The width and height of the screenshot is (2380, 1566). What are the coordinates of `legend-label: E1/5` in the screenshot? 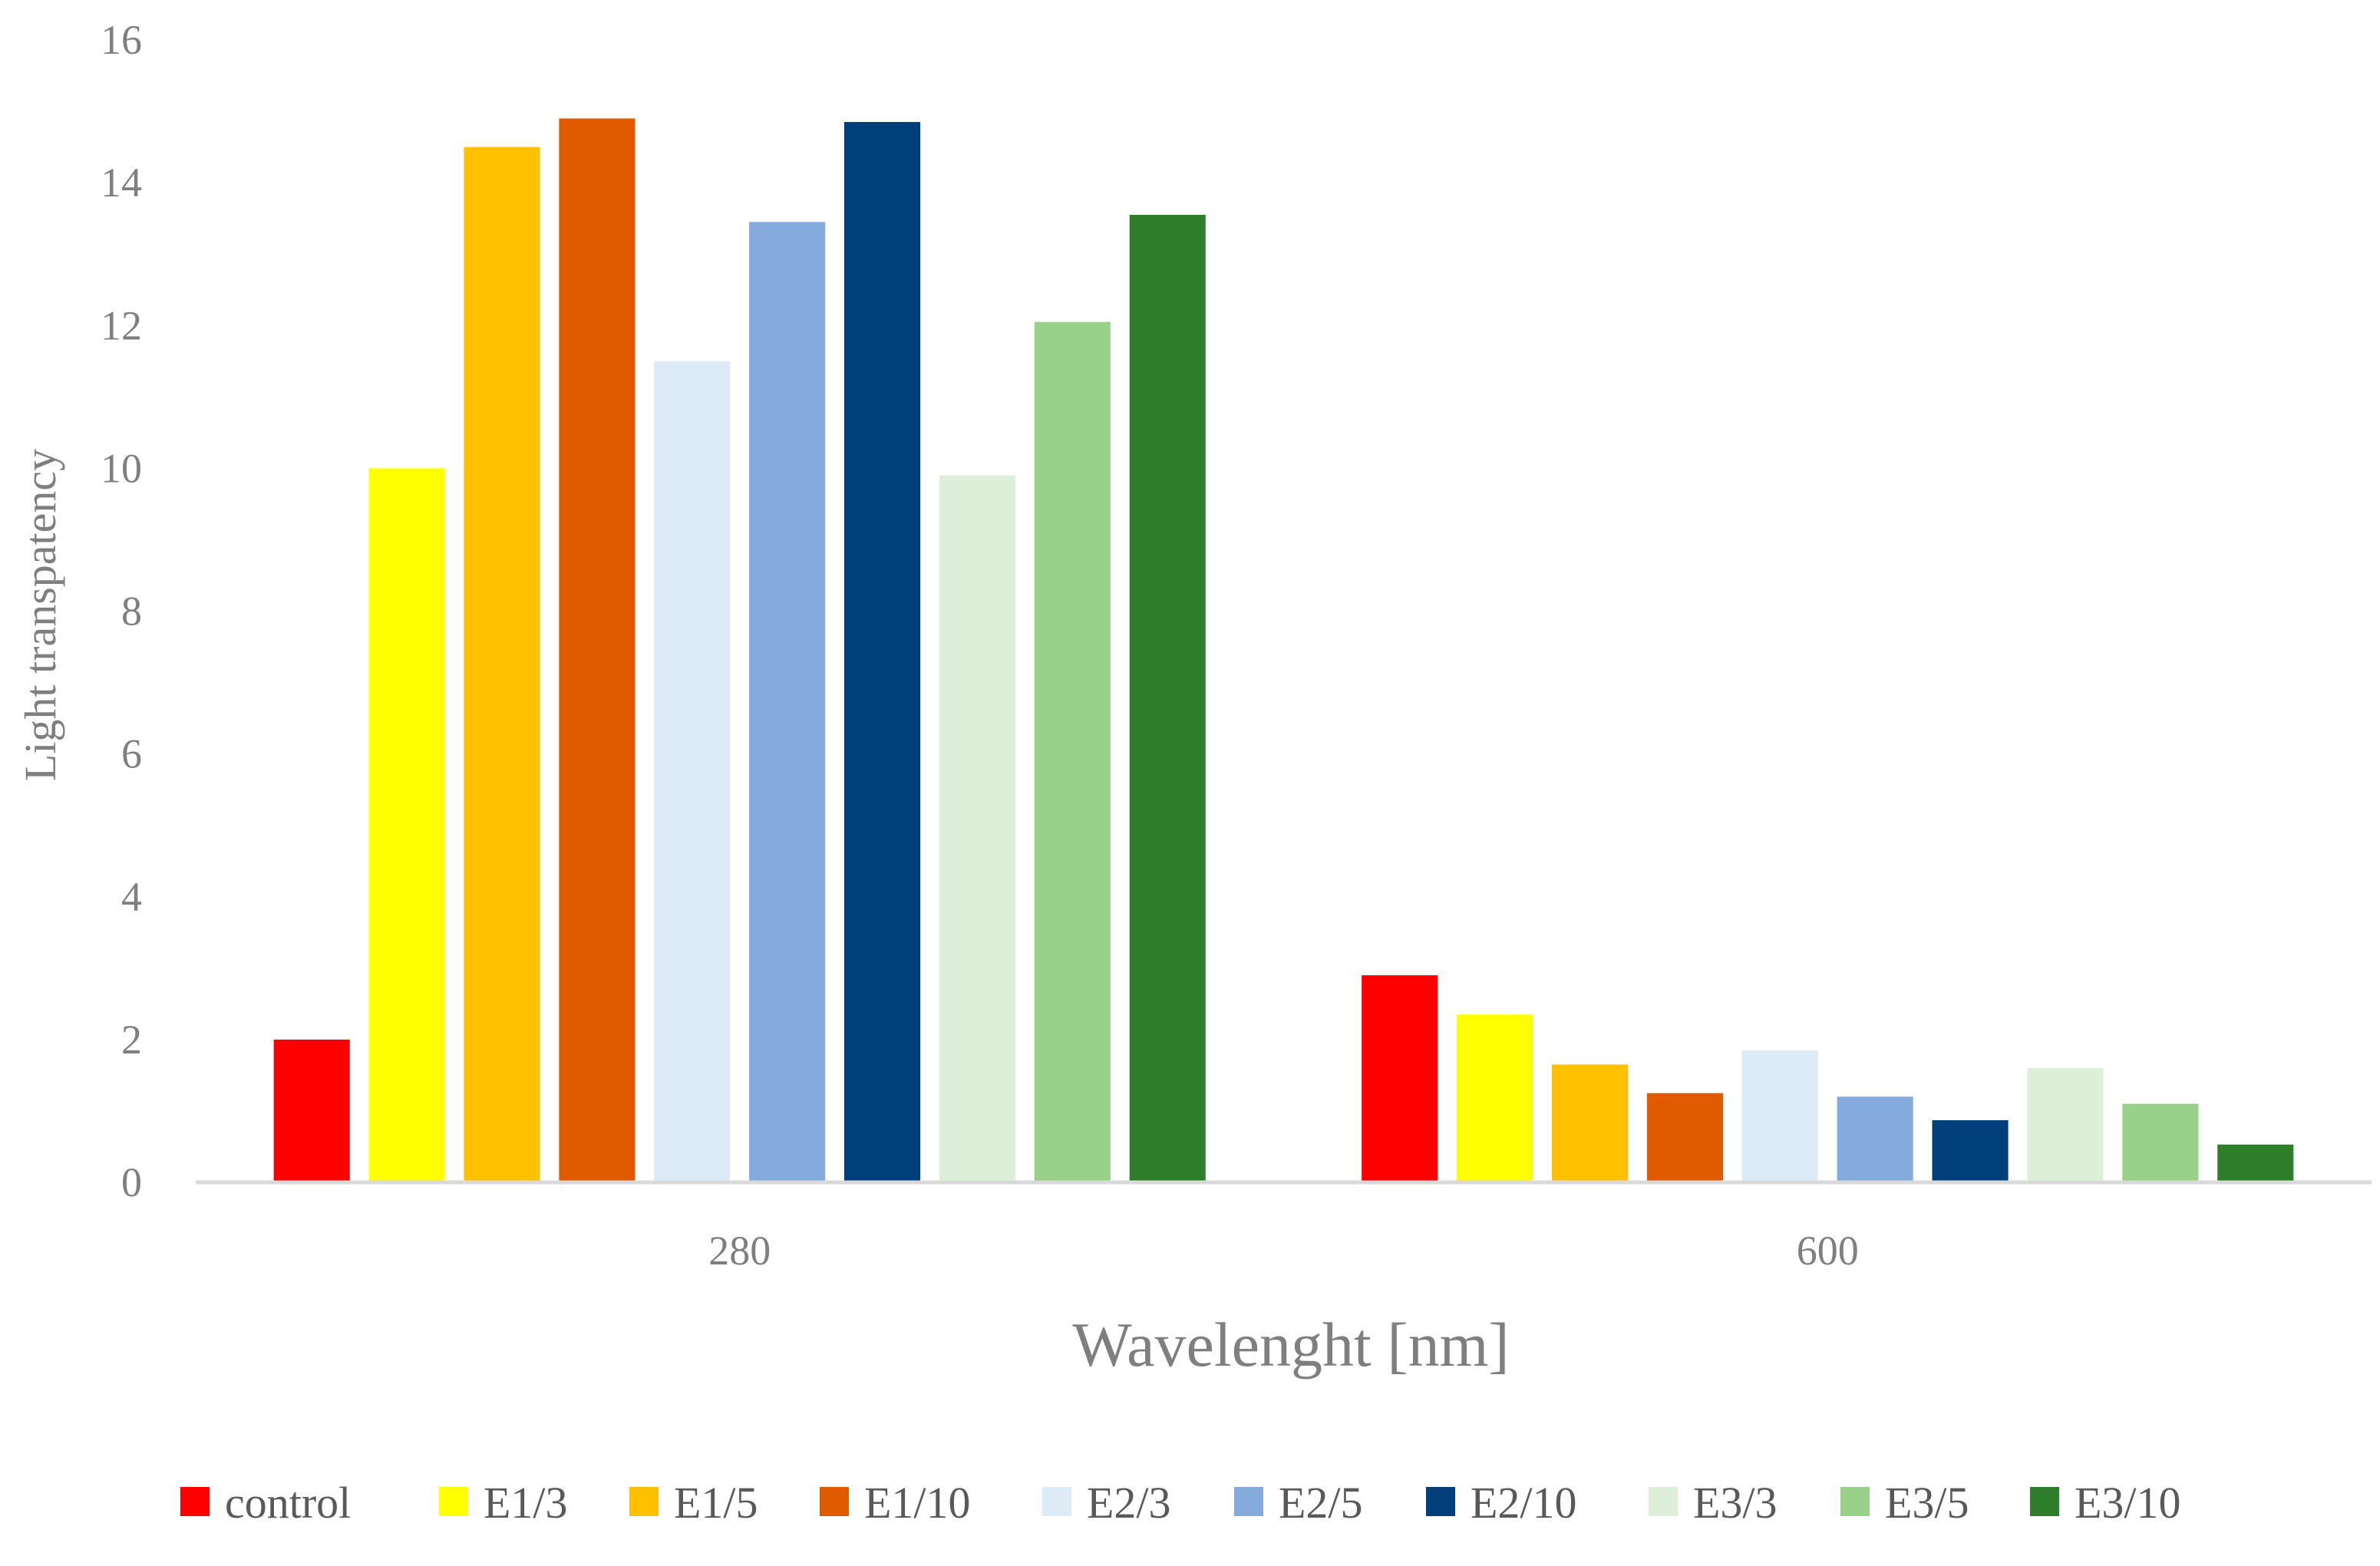 It's located at (716, 1503).